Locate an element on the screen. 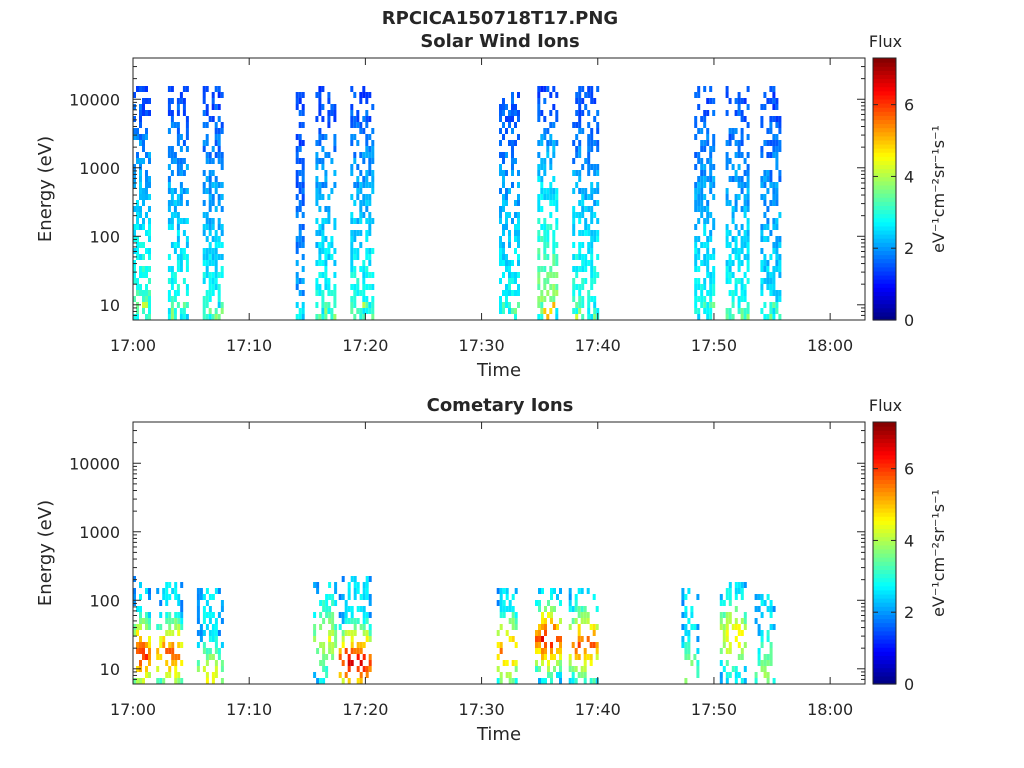  colorbar-title: Flux is located at coordinates (885, 405).